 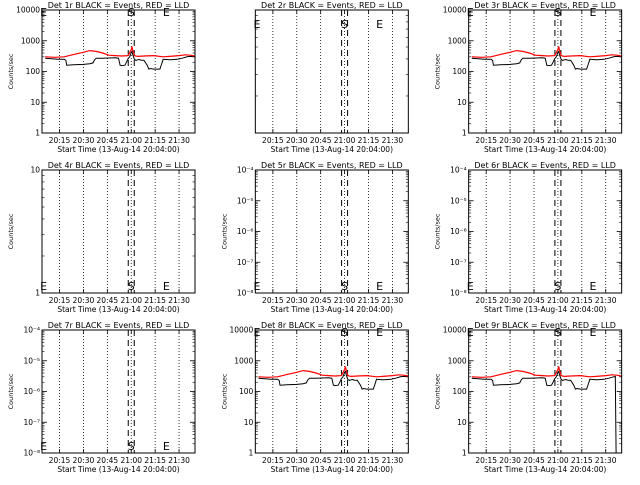 I want to click on y-tick-label: 10⁻⁸, so click(x=31, y=453).